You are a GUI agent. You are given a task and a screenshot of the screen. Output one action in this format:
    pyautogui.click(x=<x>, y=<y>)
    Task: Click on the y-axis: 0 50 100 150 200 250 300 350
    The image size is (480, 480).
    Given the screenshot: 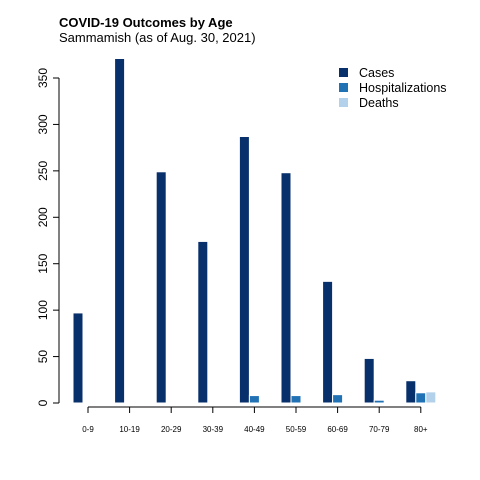 What is the action you would take?
    pyautogui.click(x=48, y=237)
    